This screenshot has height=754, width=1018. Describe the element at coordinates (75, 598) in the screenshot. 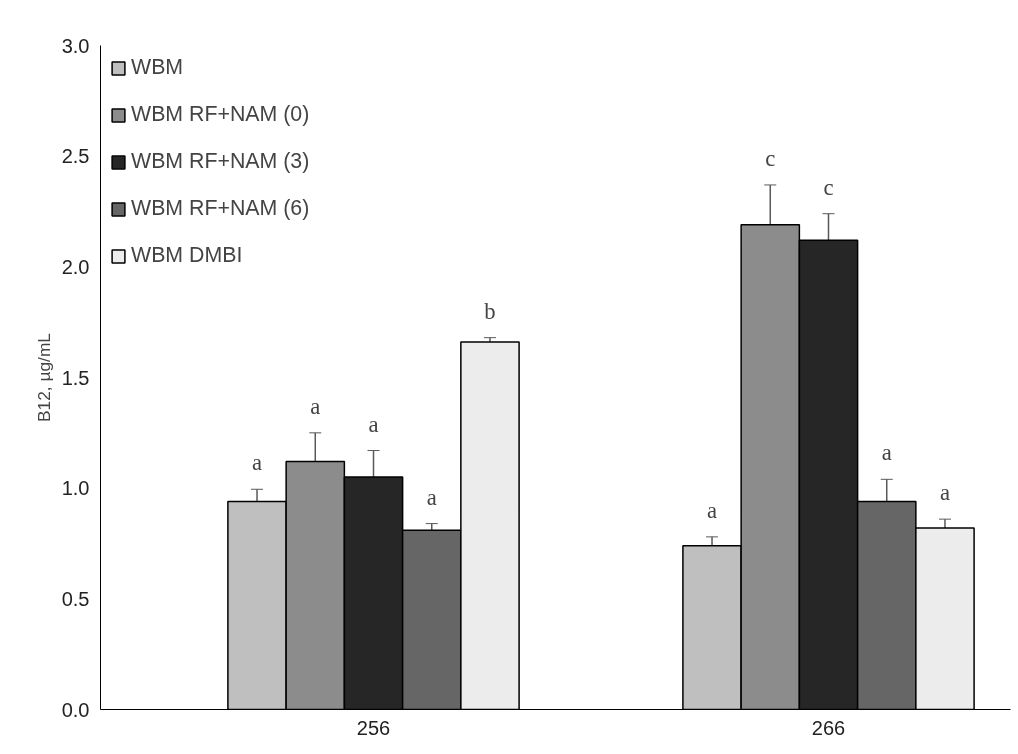

I see `y-tick-label: 0.5` at that location.